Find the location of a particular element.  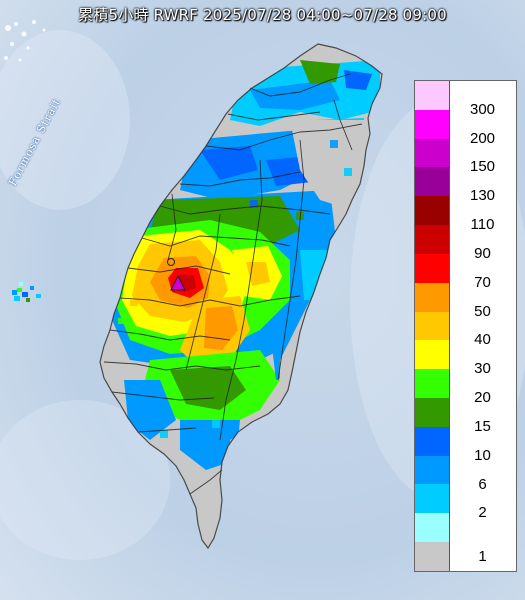

legend-label: 6 is located at coordinates (482, 484).